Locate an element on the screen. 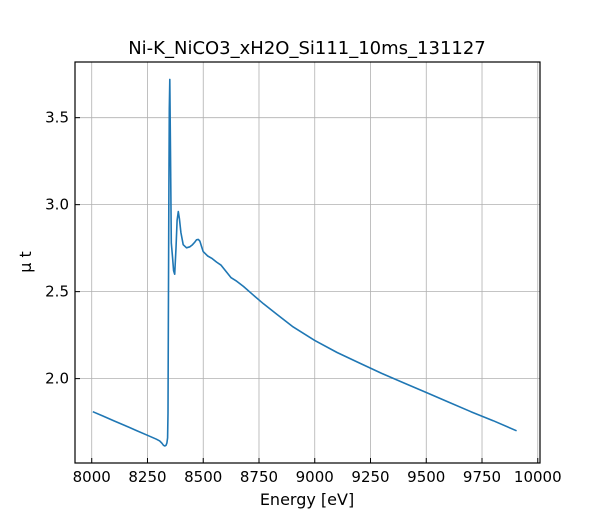 This screenshot has height=520, width=600. y-tick-label: 3.0 is located at coordinates (57, 205).